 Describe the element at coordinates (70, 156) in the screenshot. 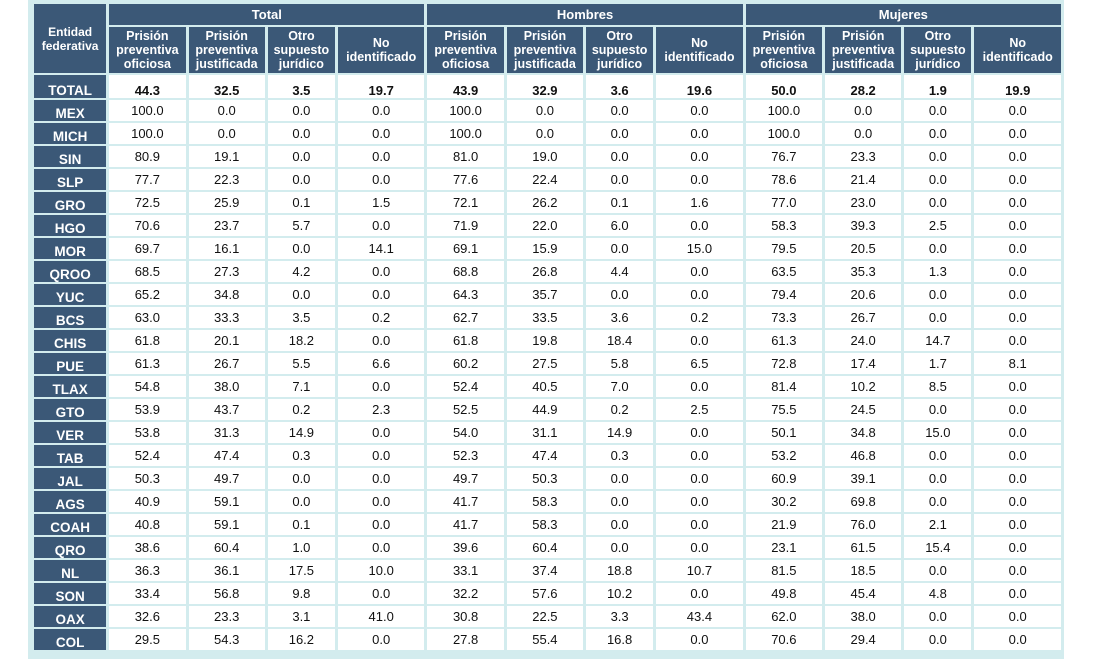

I see `state-label: SIN` at that location.